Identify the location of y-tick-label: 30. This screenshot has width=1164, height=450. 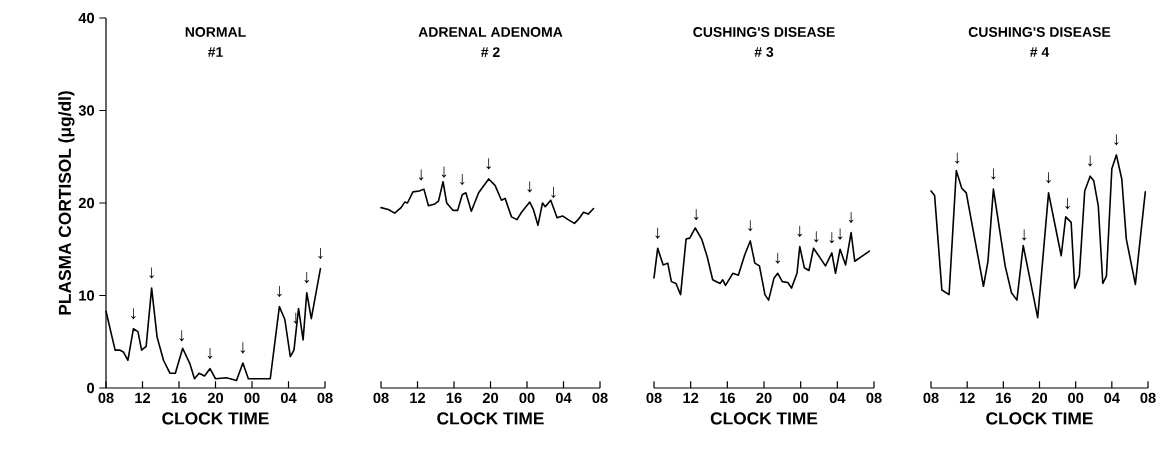
(86, 110).